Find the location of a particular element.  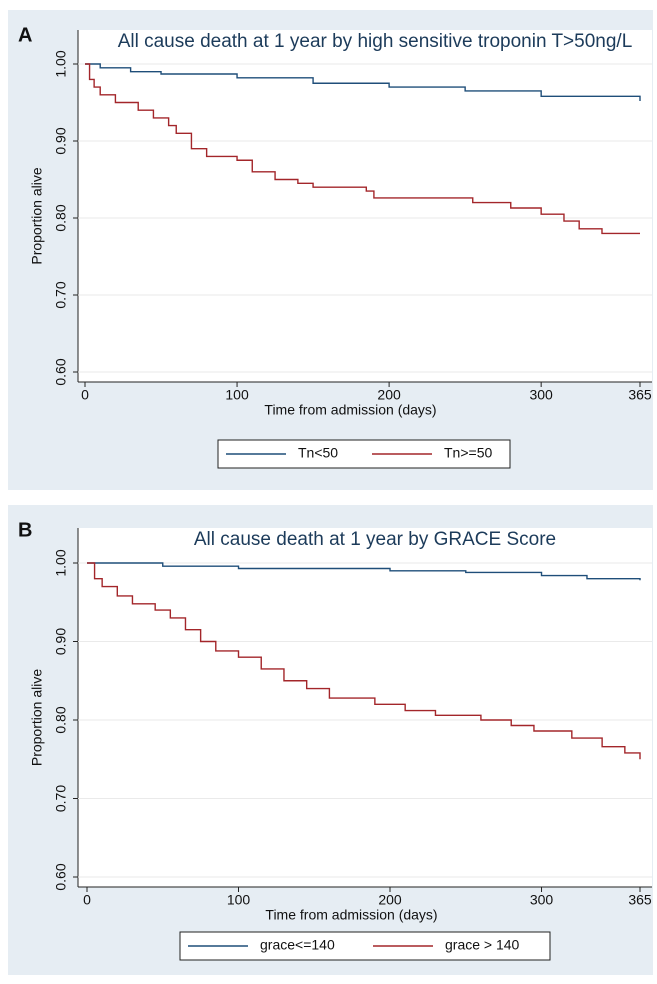

legend-label: Tn<50 is located at coordinates (318, 453).